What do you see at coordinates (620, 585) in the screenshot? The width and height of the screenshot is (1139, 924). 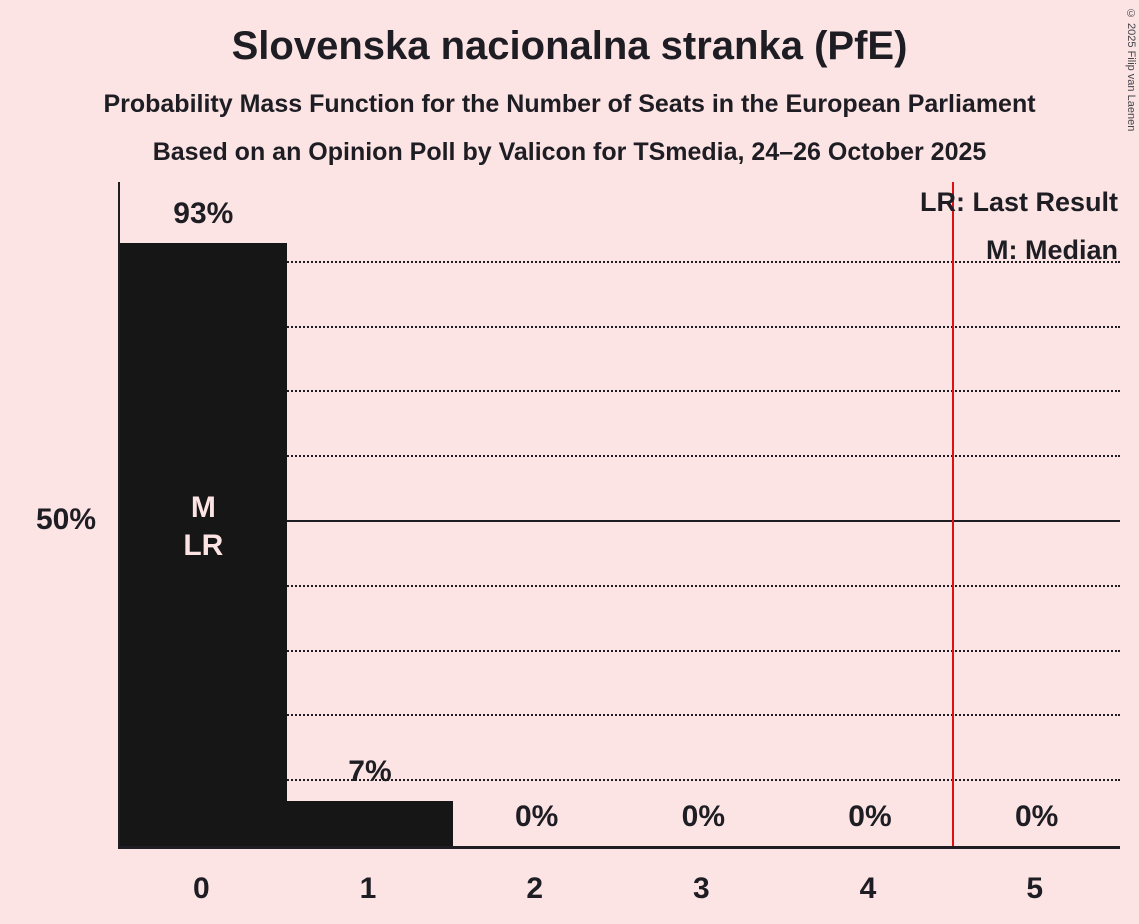 I see `gridline-40pct` at bounding box center [620, 585].